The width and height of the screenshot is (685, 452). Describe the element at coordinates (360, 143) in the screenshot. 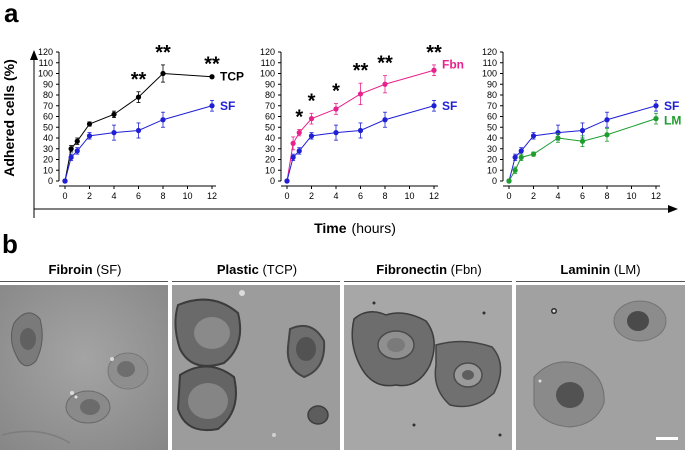

I see `series-line-sf` at that location.